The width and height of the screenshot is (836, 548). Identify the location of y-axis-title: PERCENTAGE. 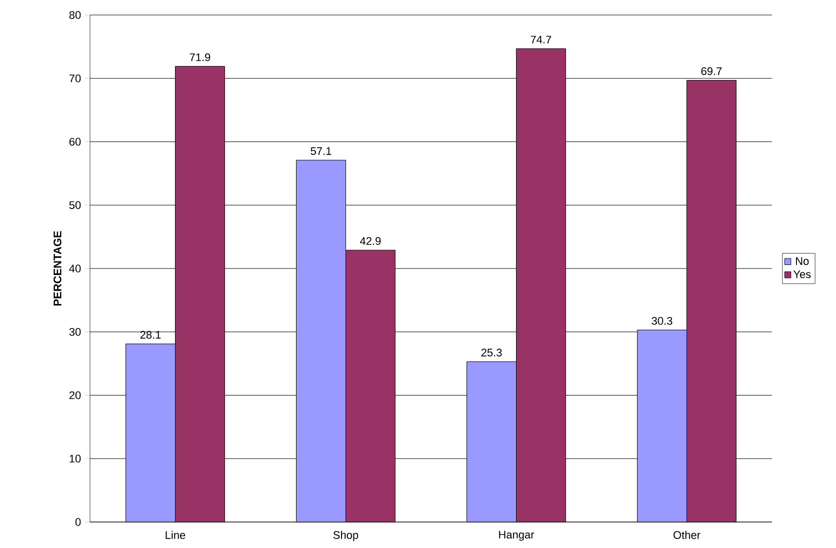
(58, 268).